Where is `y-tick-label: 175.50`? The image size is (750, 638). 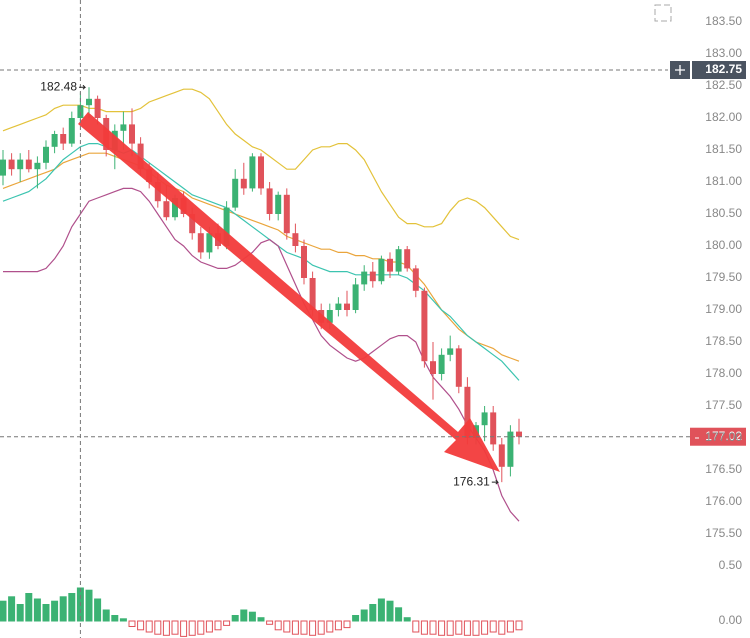
y-tick-label: 175.50 is located at coordinates (723, 533).